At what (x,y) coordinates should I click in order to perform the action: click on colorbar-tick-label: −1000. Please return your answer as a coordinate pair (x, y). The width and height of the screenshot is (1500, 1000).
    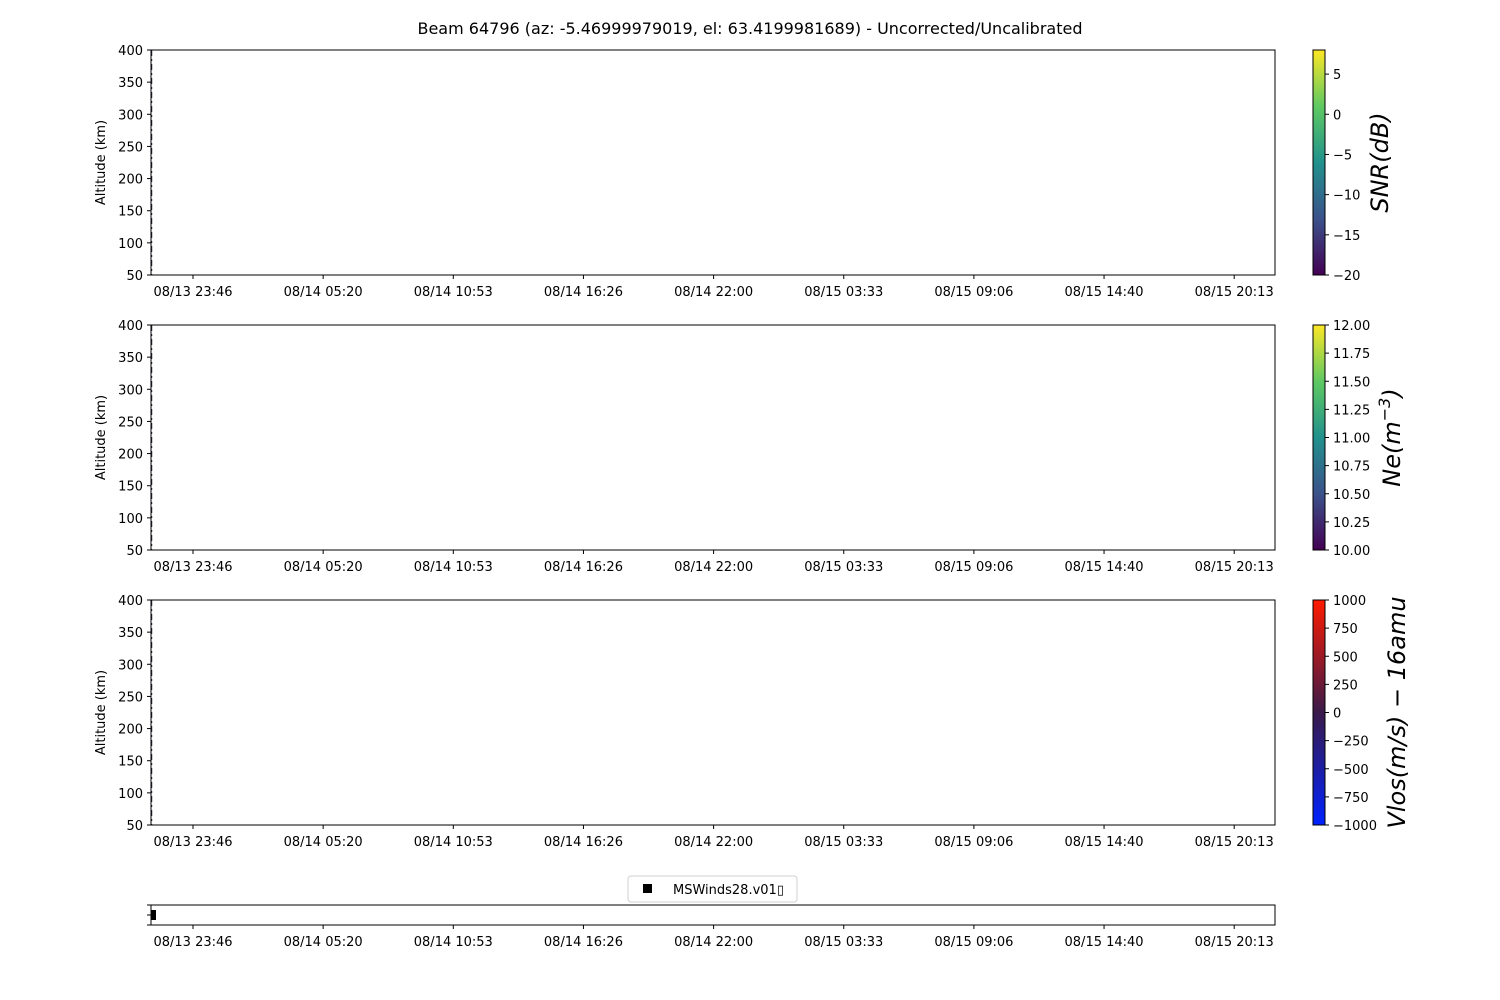
    Looking at the image, I should click on (1355, 826).